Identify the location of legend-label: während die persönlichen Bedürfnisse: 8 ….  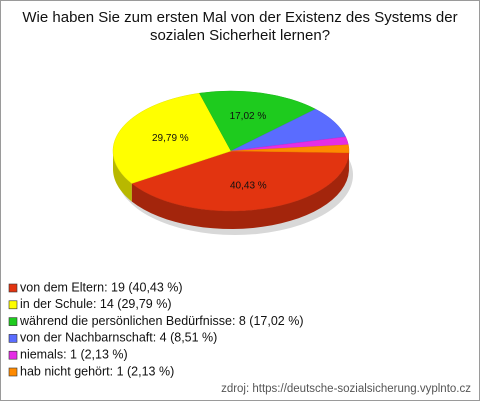
(161, 321).